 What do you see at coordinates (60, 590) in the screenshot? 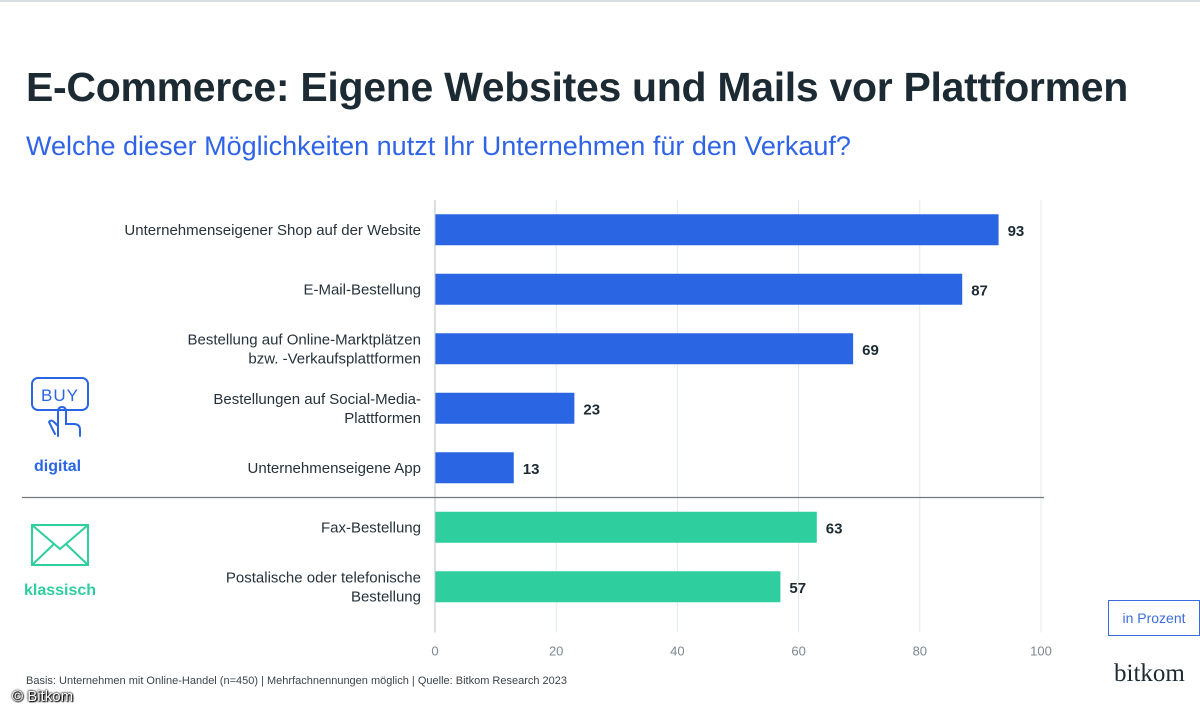
I see `group-label-klassisch: klassisch` at bounding box center [60, 590].